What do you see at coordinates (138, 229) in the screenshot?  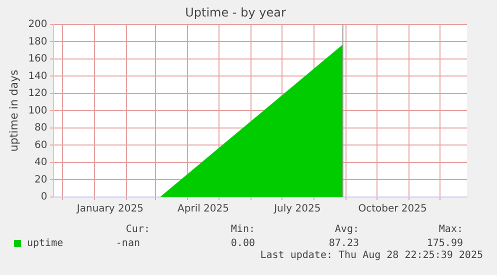 I see `text: Cur:` at bounding box center [138, 229].